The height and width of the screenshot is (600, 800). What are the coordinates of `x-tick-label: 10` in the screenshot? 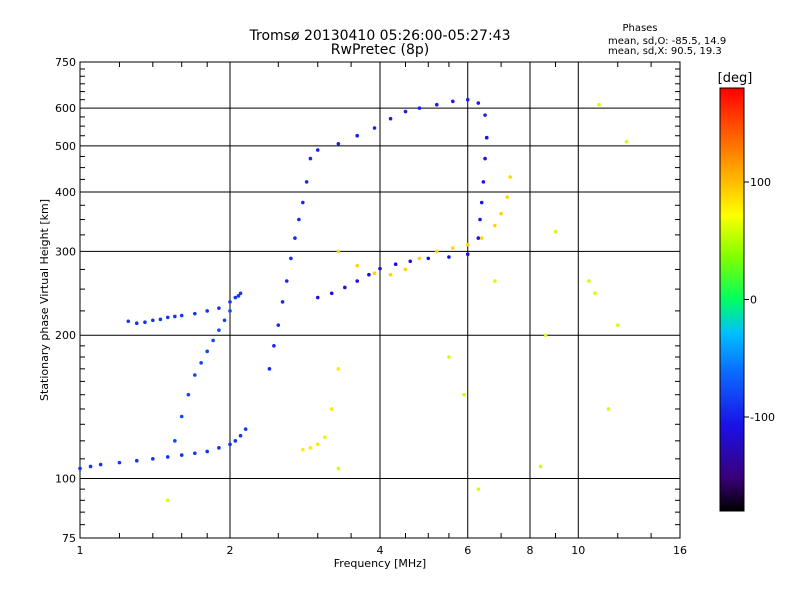 It's located at (578, 550).